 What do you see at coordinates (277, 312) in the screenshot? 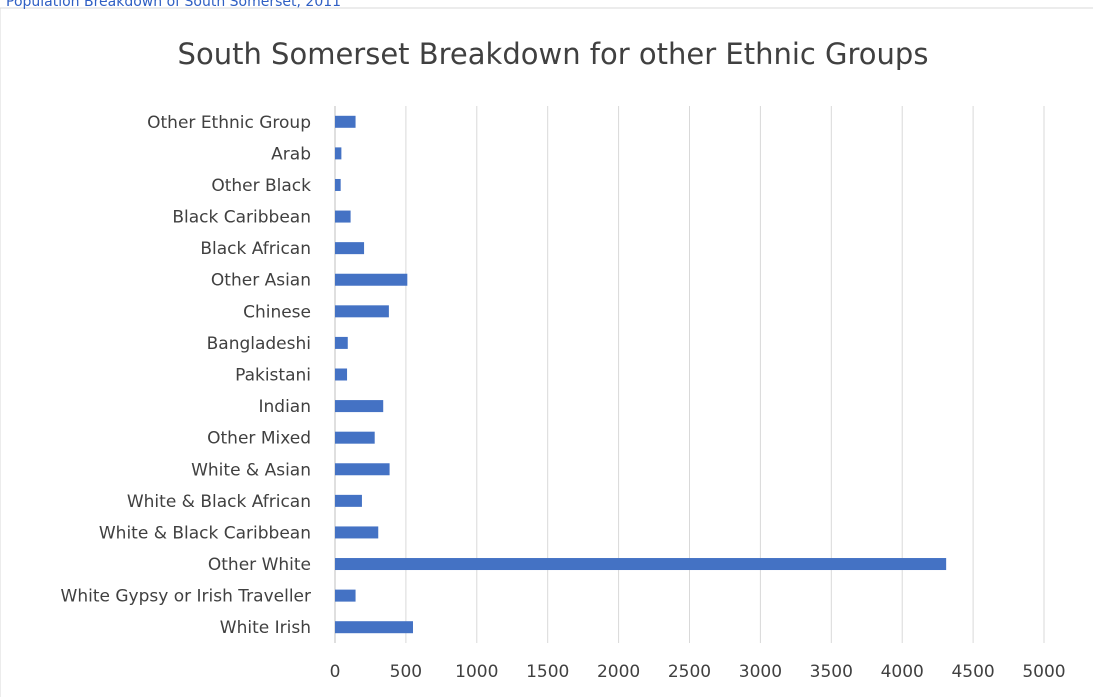
I see `category-label: Chinese` at bounding box center [277, 312].